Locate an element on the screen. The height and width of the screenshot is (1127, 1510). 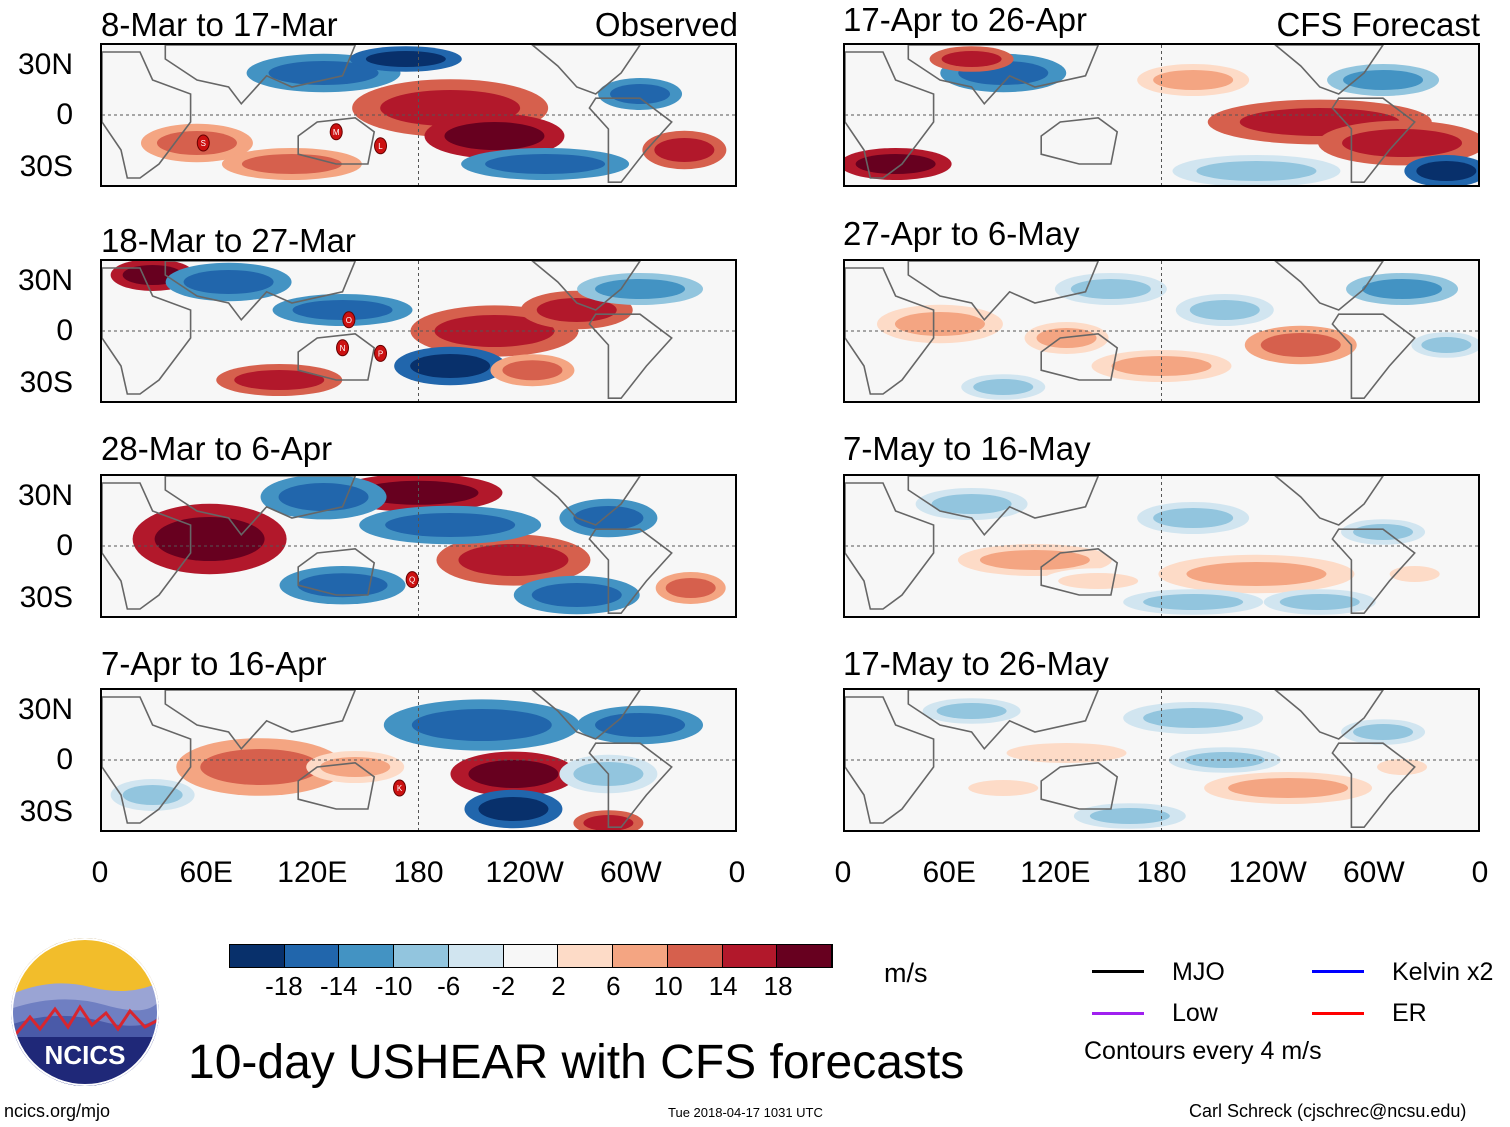
panel-title-6: 27-Apr to 6-May is located at coordinates (961, 233).